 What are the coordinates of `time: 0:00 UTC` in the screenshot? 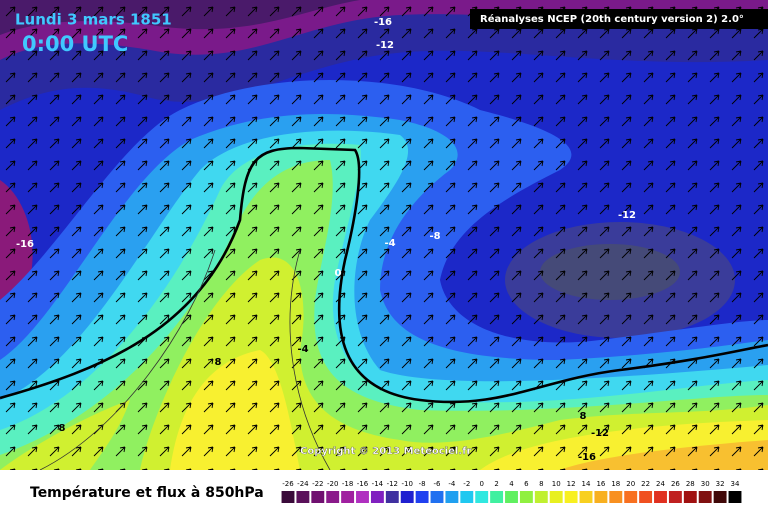 It's located at (75, 44).